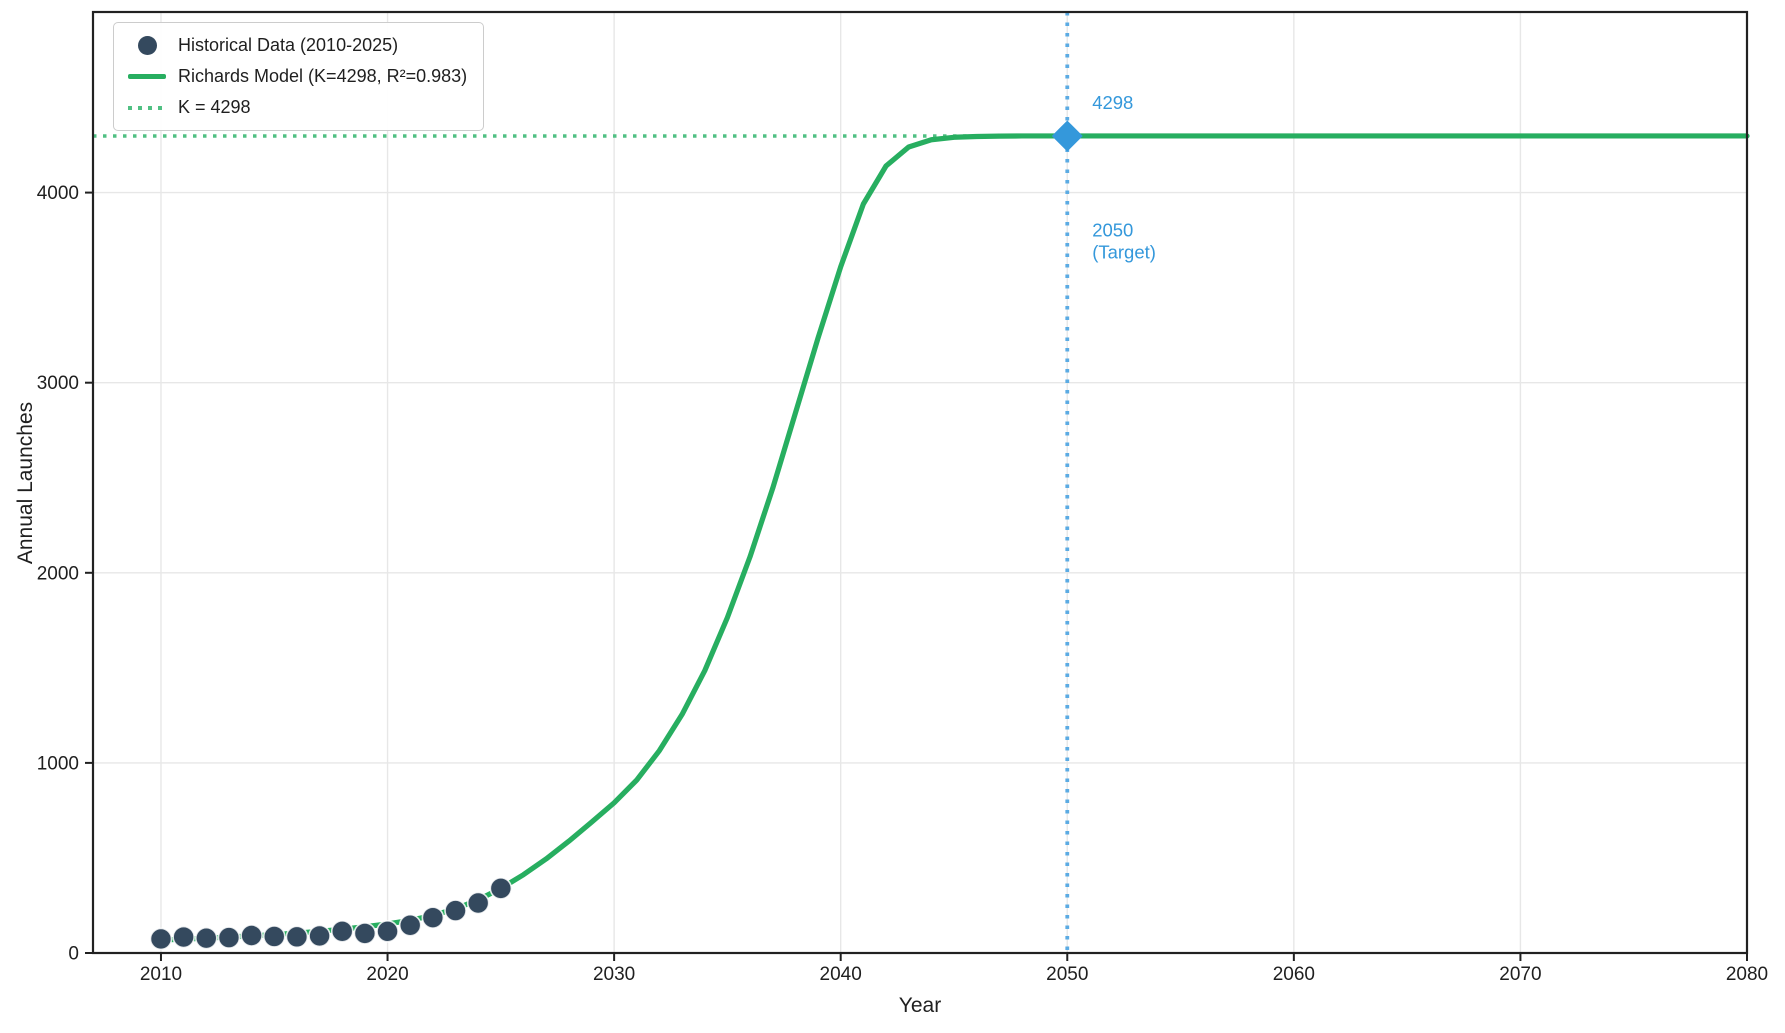  I want to click on annotation-target: (Target), so click(1124, 251).